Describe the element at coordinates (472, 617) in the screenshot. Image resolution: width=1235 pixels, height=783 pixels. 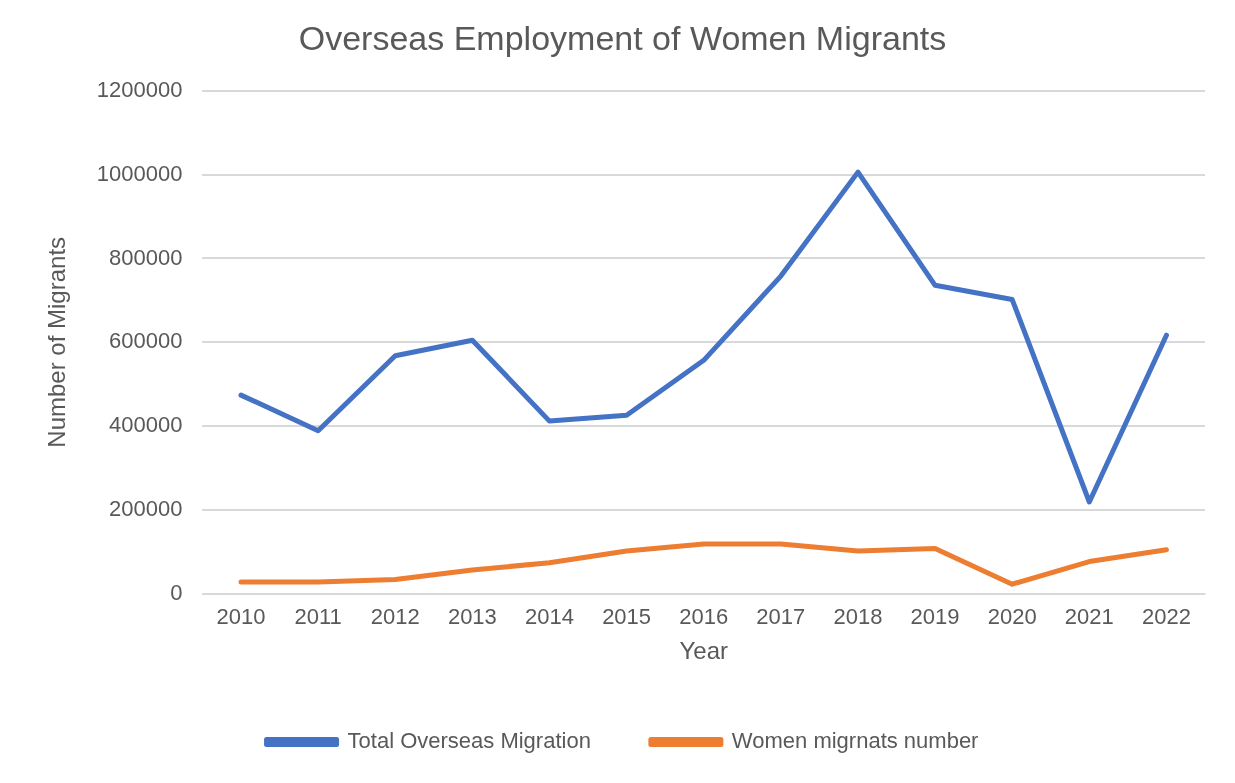
I see `x-tick-label: 2013` at that location.